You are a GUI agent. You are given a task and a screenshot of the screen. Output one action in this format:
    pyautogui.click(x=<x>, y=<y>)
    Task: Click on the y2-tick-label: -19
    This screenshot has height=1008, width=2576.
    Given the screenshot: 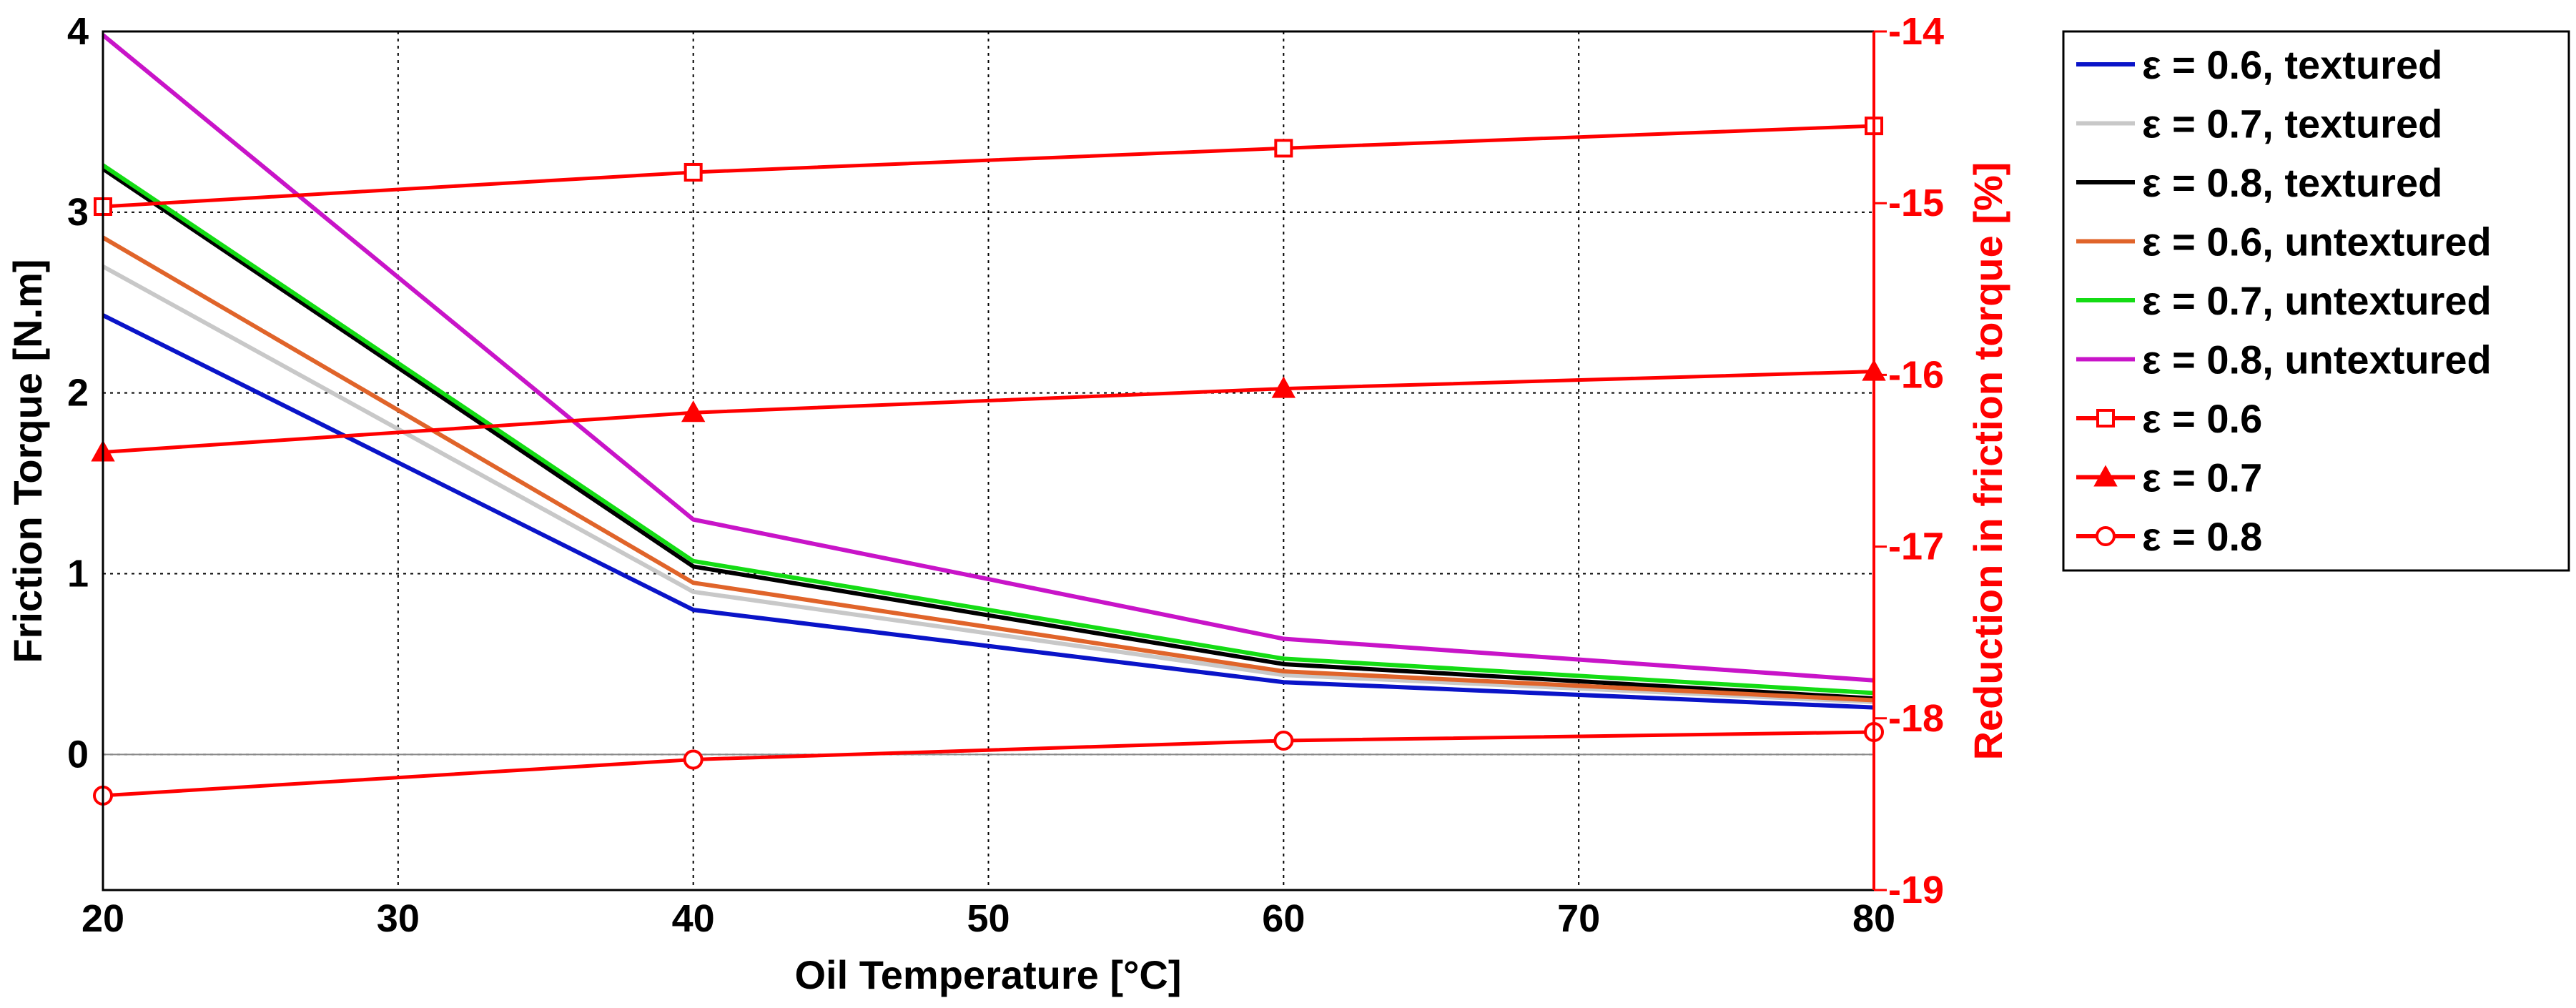 What is the action you would take?
    pyautogui.click(x=1916, y=890)
    